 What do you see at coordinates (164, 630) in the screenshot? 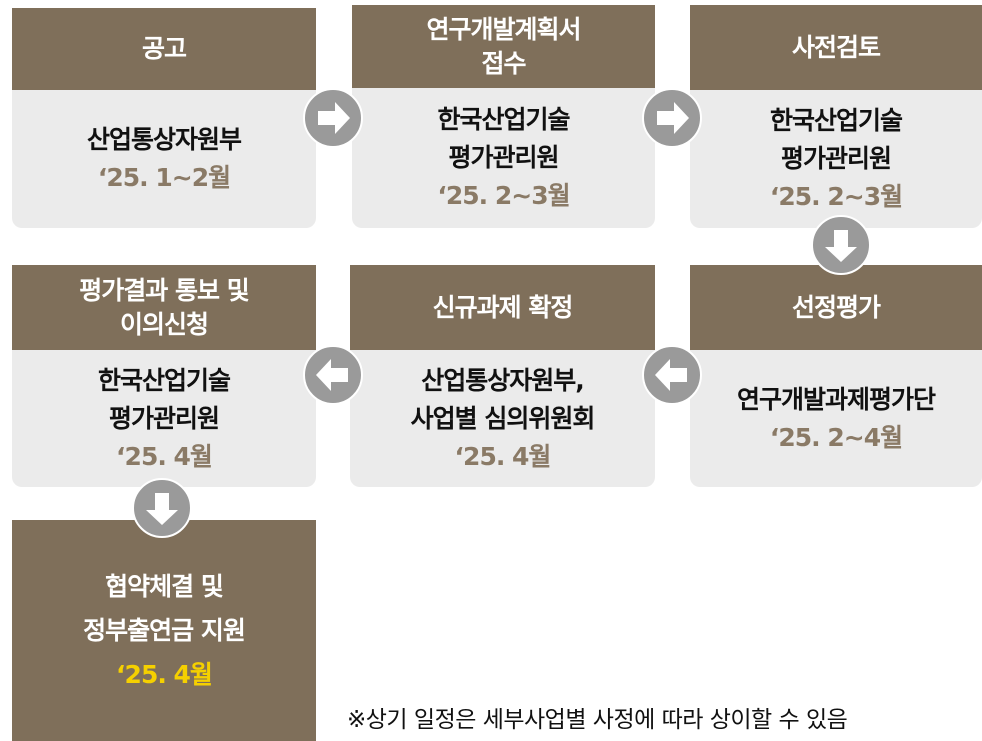
I see `step-title: 정부출연금 지원` at bounding box center [164, 630].